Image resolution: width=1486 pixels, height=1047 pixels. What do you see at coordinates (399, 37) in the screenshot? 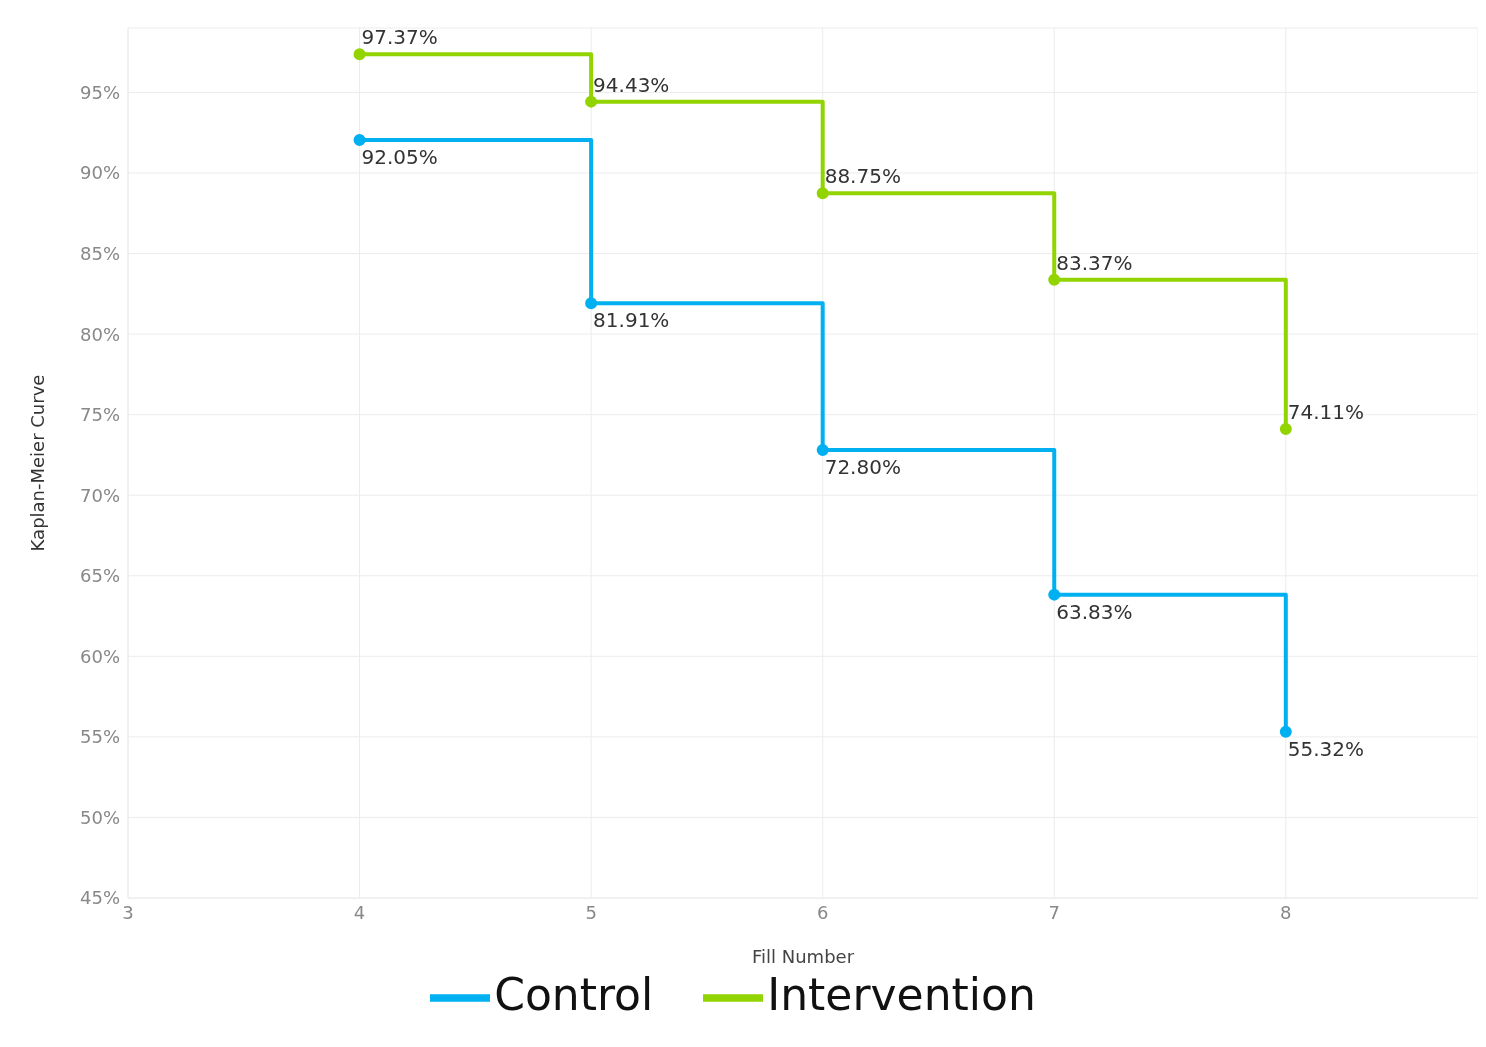
I see `data-label: 97.37%` at bounding box center [399, 37].